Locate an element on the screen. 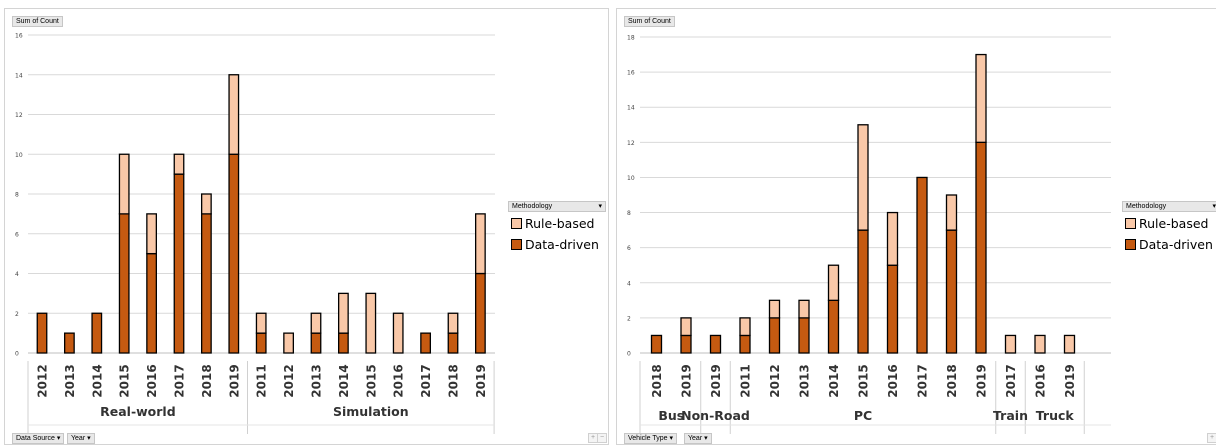 This screenshot has height=447, width=1216. legend-item-data-driven: Data-driven is located at coordinates (1169, 244).